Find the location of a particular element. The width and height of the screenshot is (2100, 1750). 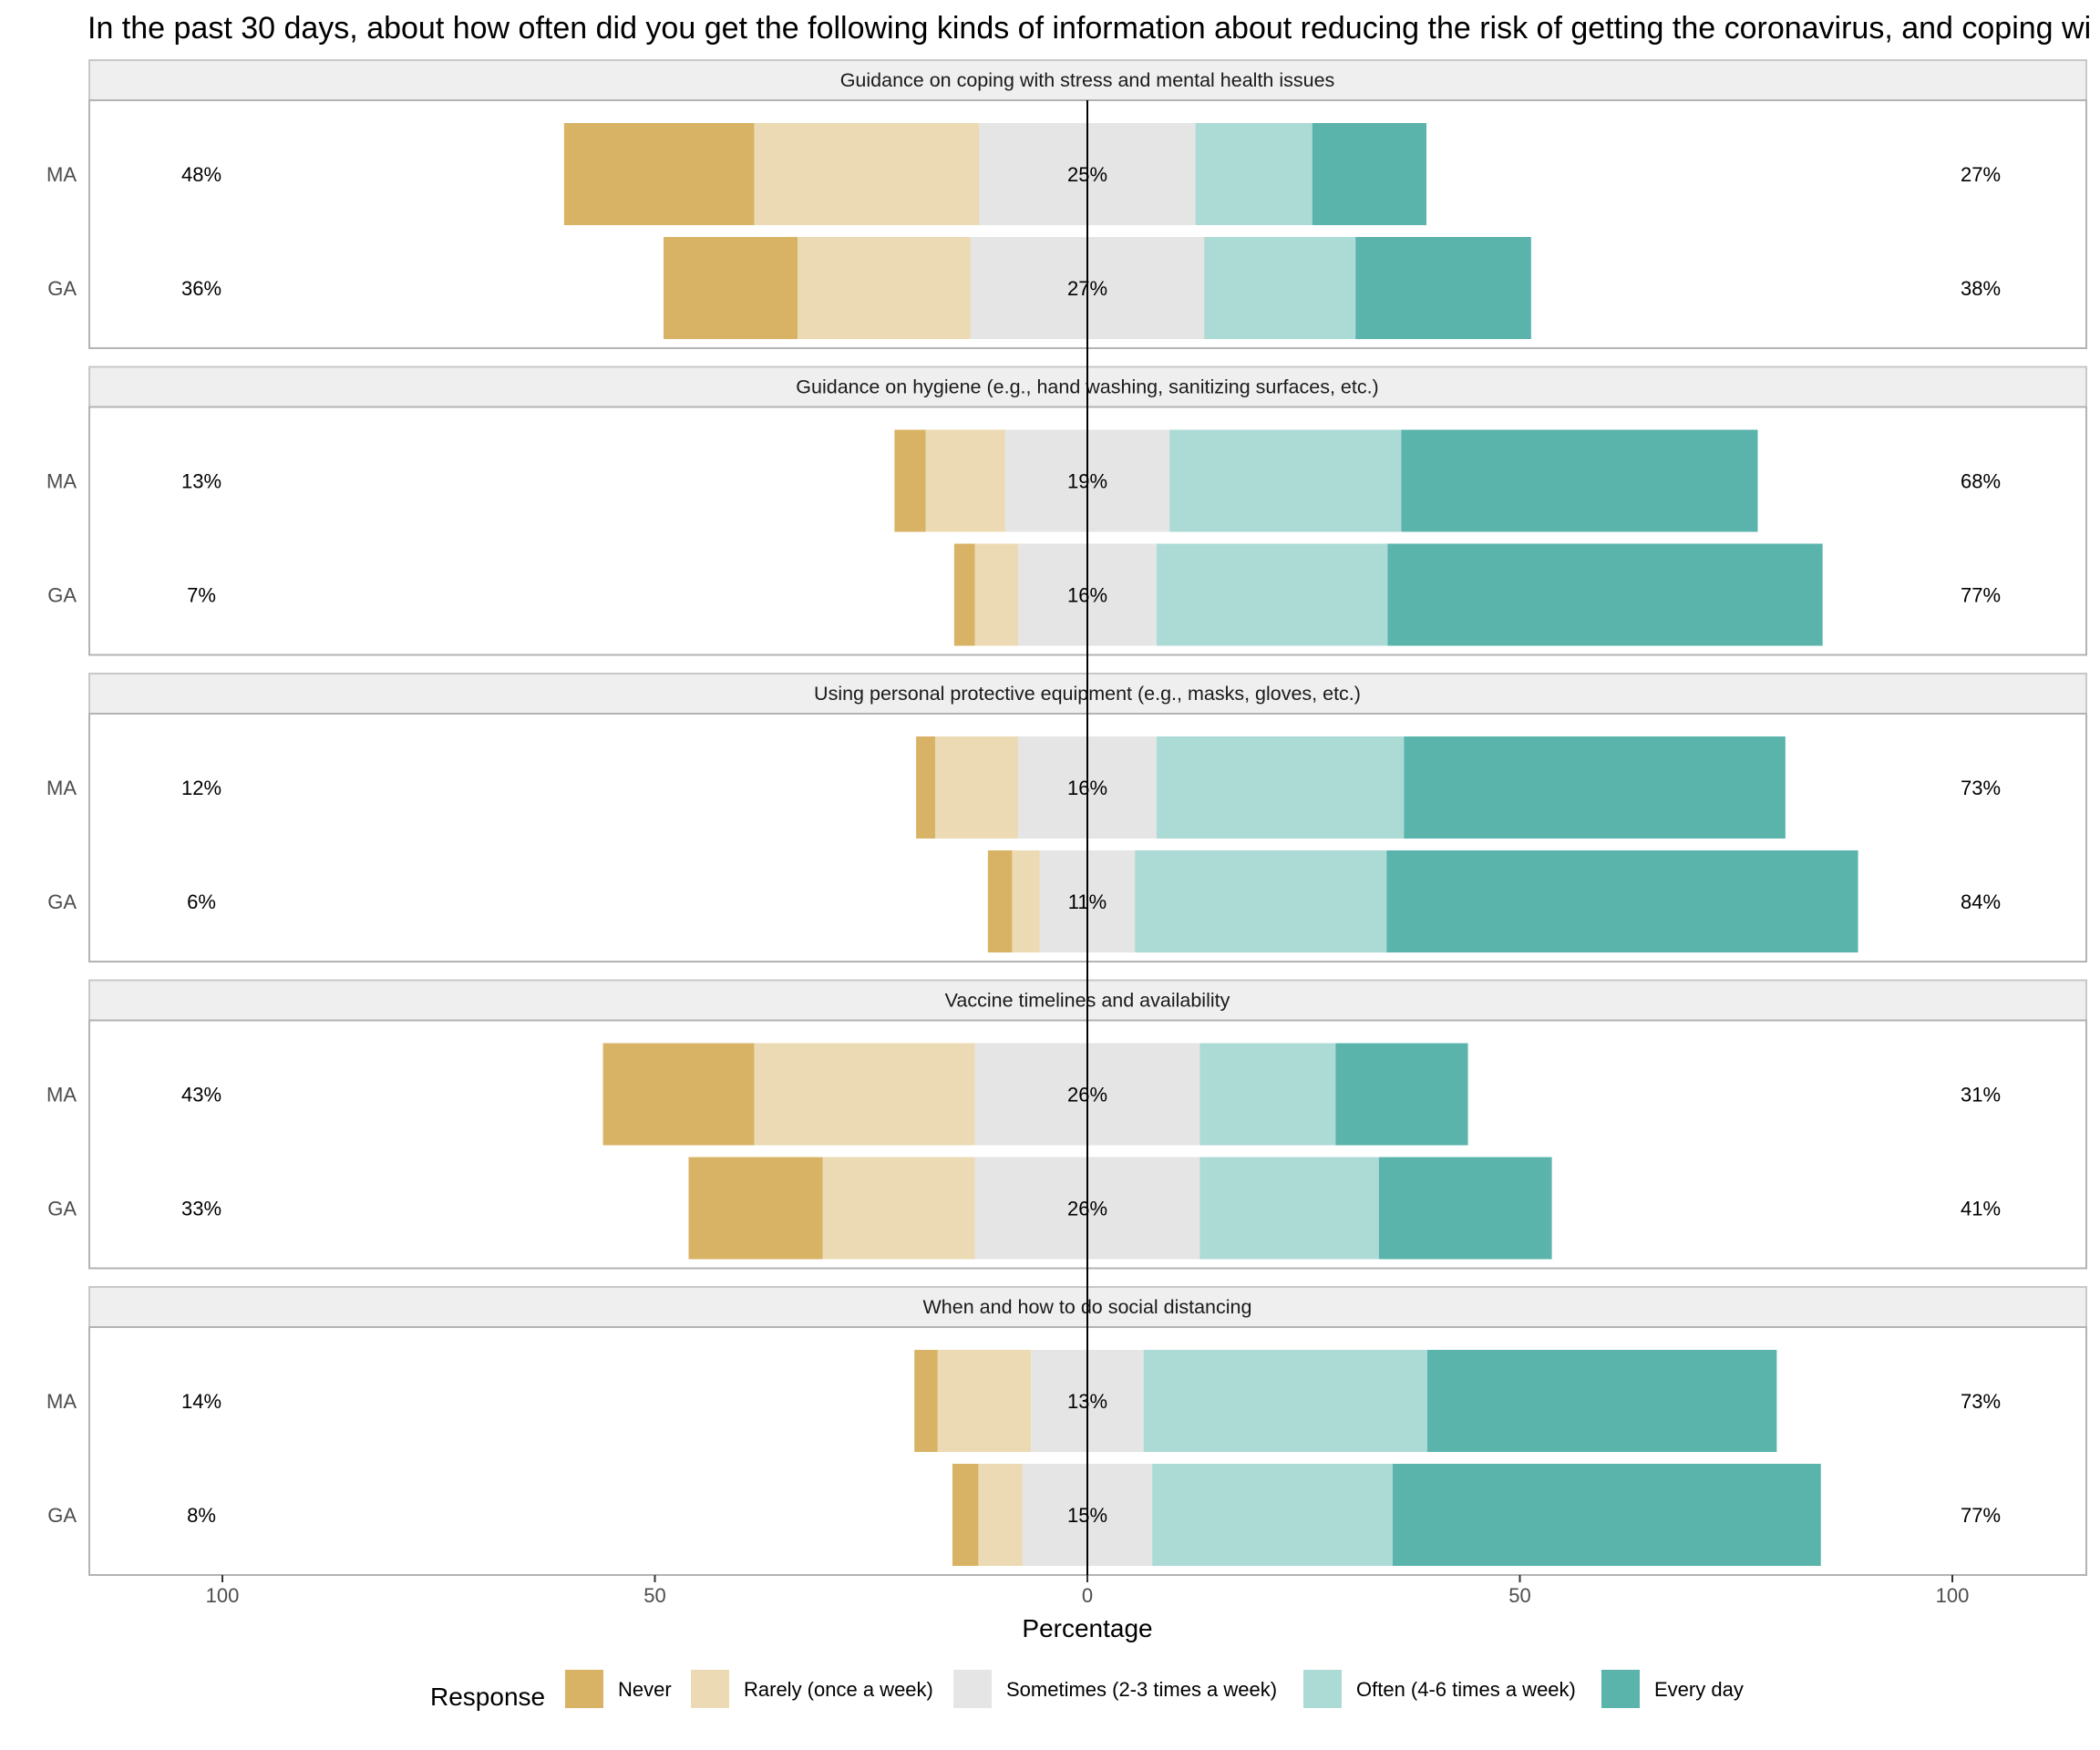

bar-row-MA: MA 12% 16% 73% is located at coordinates (1024, 787).